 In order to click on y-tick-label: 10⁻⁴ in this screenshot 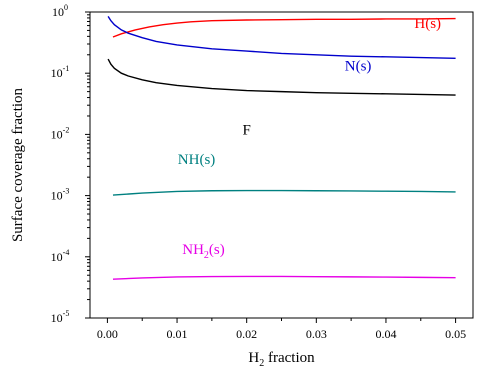, I will do `click(60, 256)`.